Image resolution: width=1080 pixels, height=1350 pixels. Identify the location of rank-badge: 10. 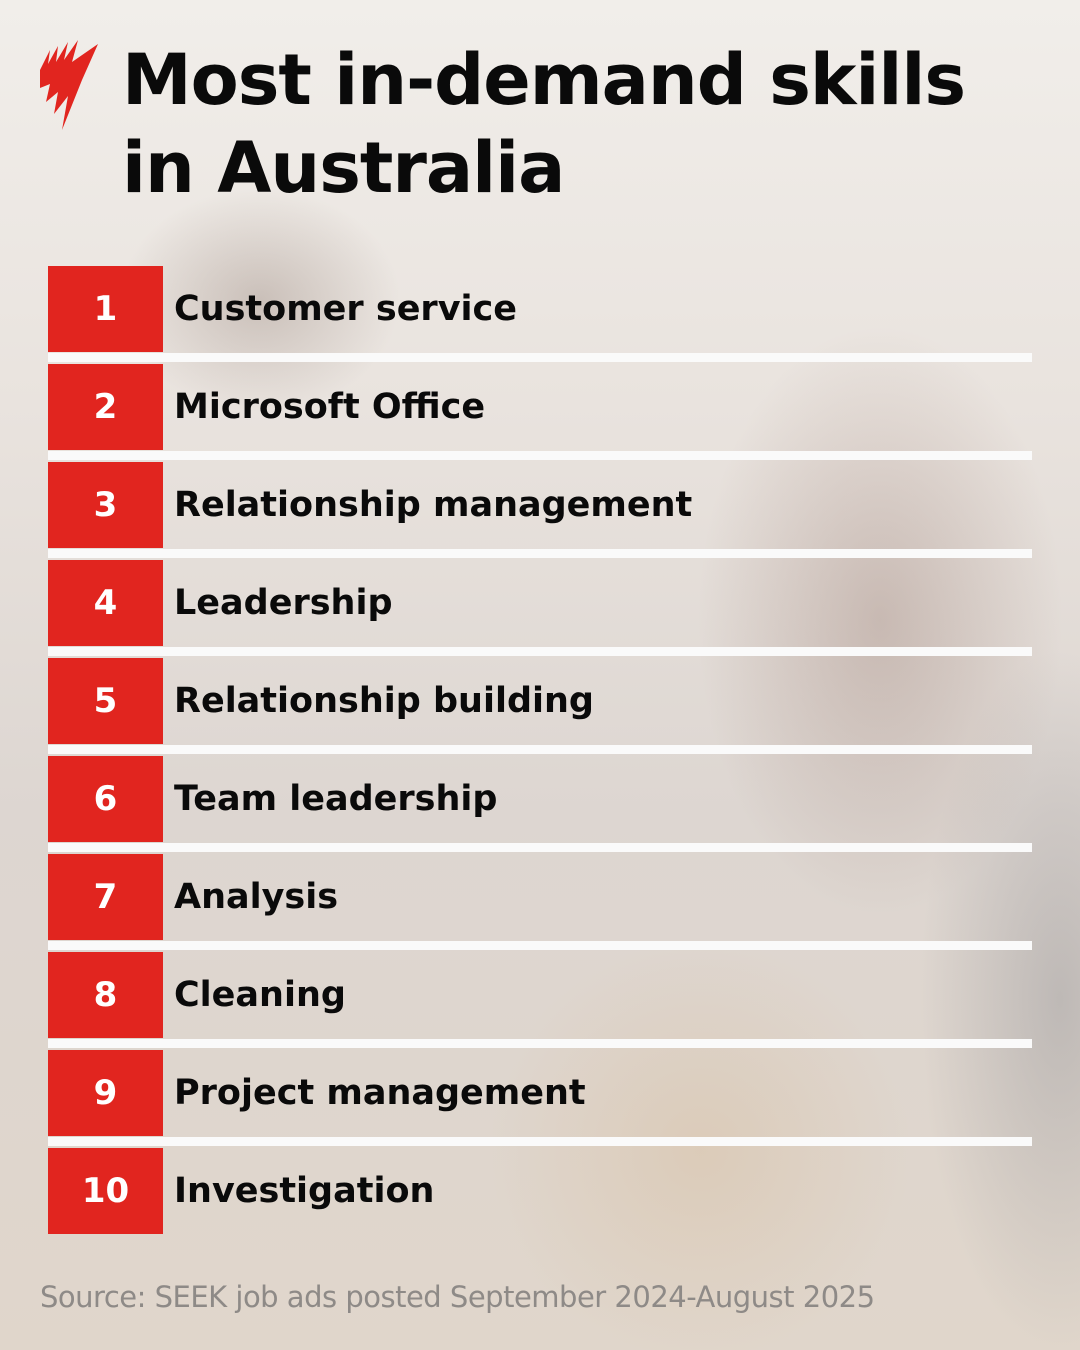
(105, 1191).